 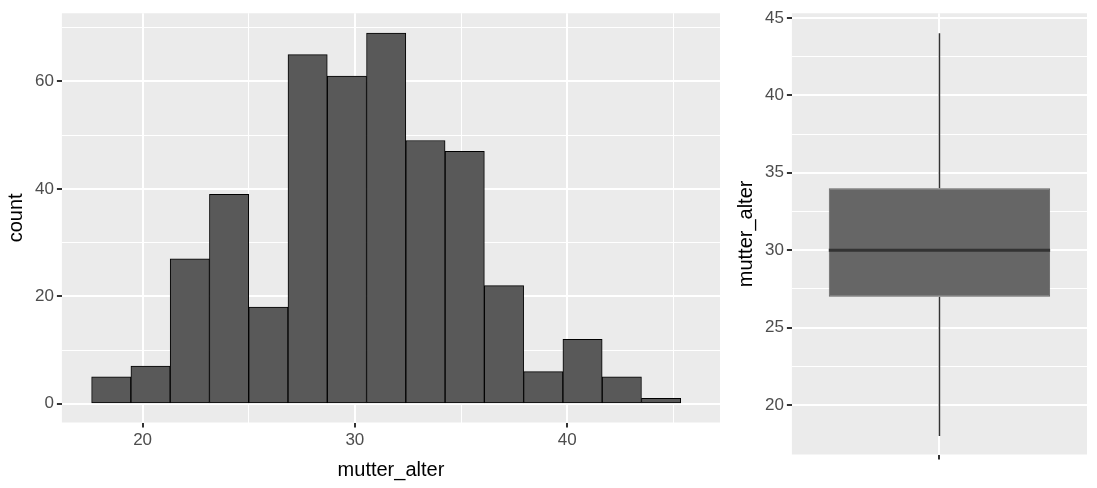 What do you see at coordinates (391, 469) in the screenshot?
I see `x-axis-title: mutter_alter` at bounding box center [391, 469].